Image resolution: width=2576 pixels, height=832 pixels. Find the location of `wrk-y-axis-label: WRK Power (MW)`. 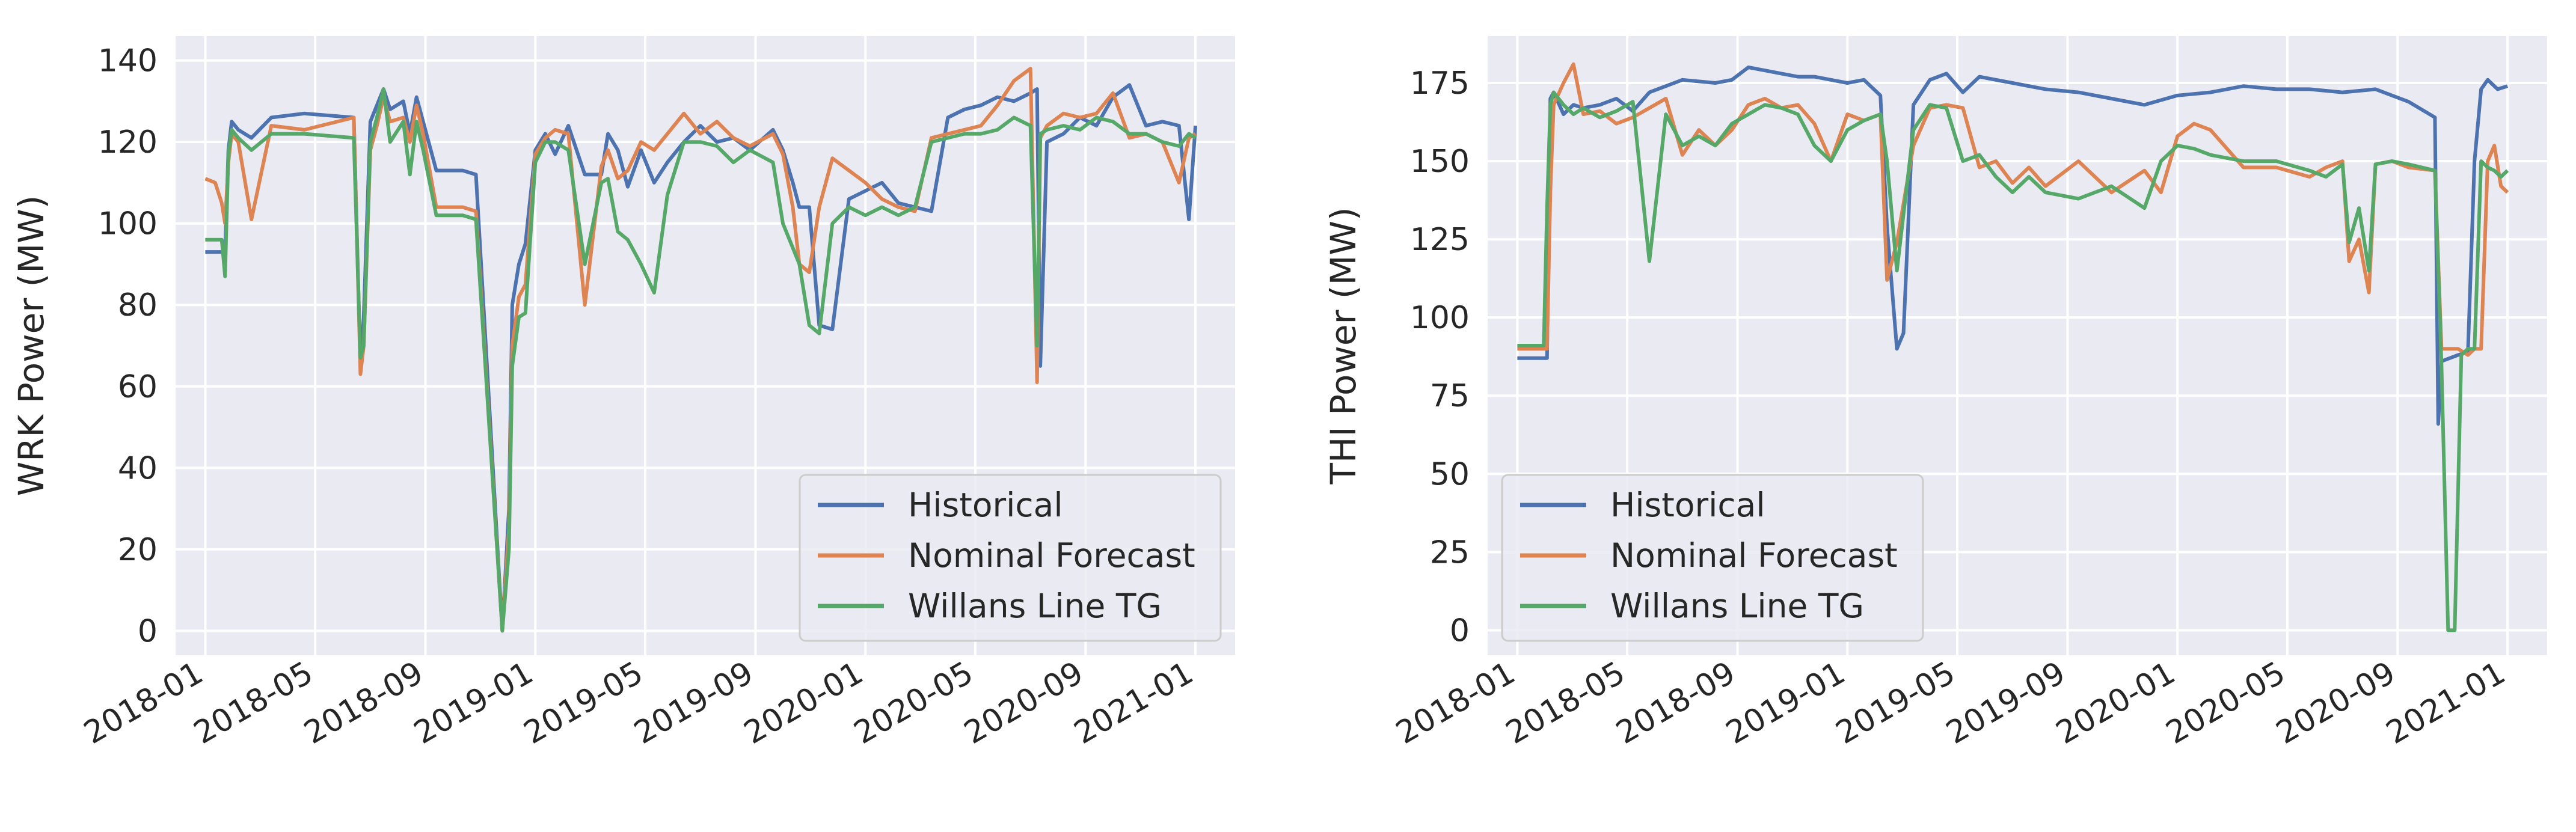

wrk-y-axis-label: WRK Power (MW) is located at coordinates (31, 346).